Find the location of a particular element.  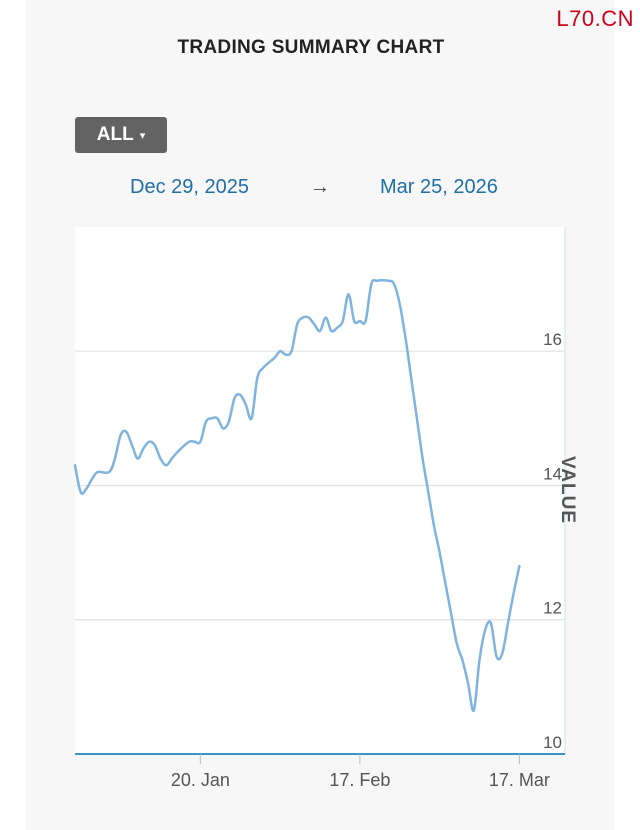

range-selector-button: ALL ▾ is located at coordinates (121, 135).